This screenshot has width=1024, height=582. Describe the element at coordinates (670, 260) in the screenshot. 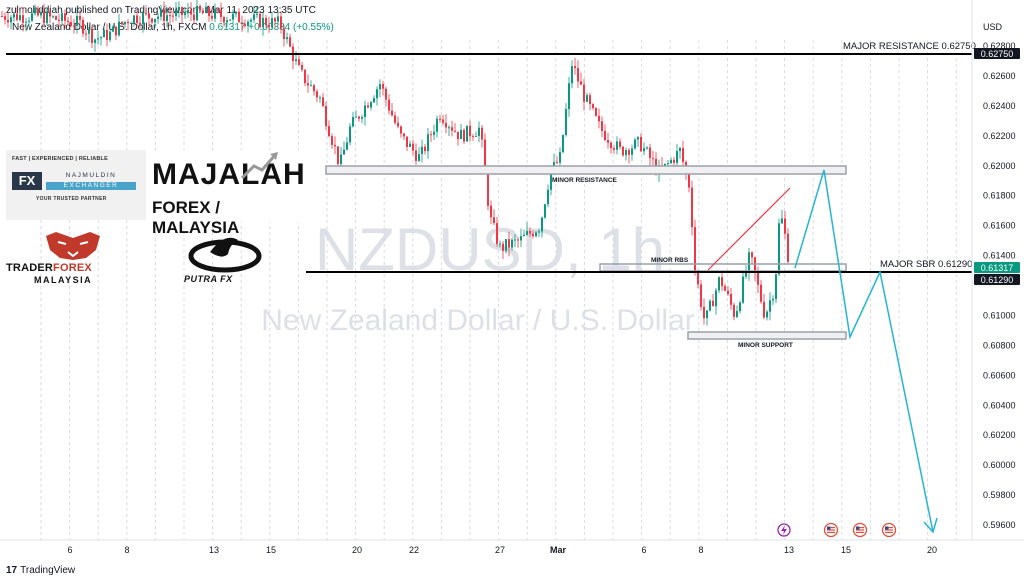

I see `minor-rbs-label: MINOR RBS` at that location.